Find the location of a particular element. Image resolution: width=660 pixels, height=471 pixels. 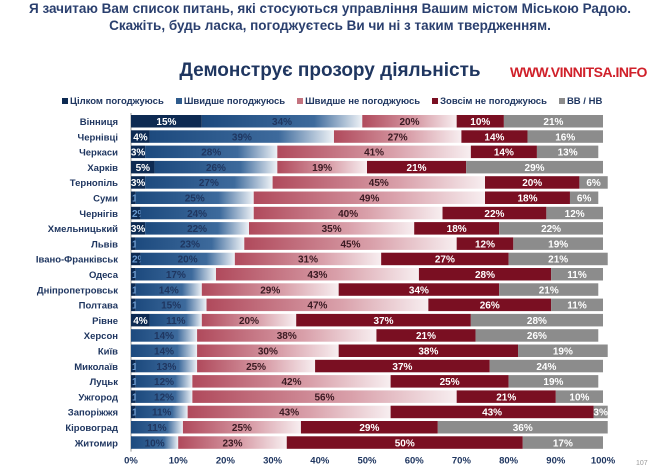

legend-label: Зовсім не погоджуюсь is located at coordinates (493, 101).